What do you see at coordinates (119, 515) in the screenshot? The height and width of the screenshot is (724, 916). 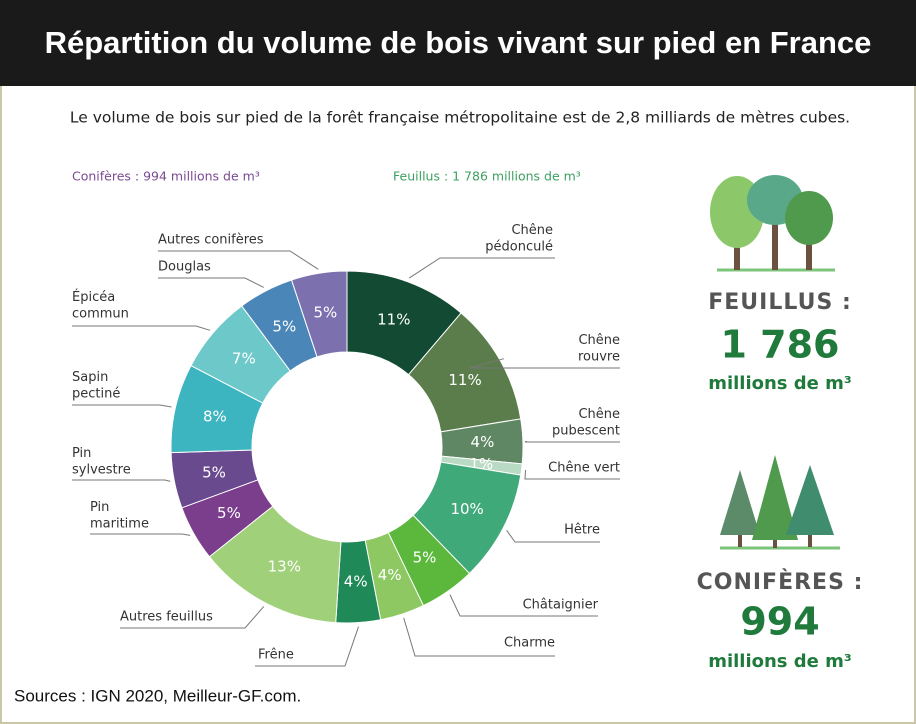 I see `category-label: Pin maritime` at bounding box center [119, 515].